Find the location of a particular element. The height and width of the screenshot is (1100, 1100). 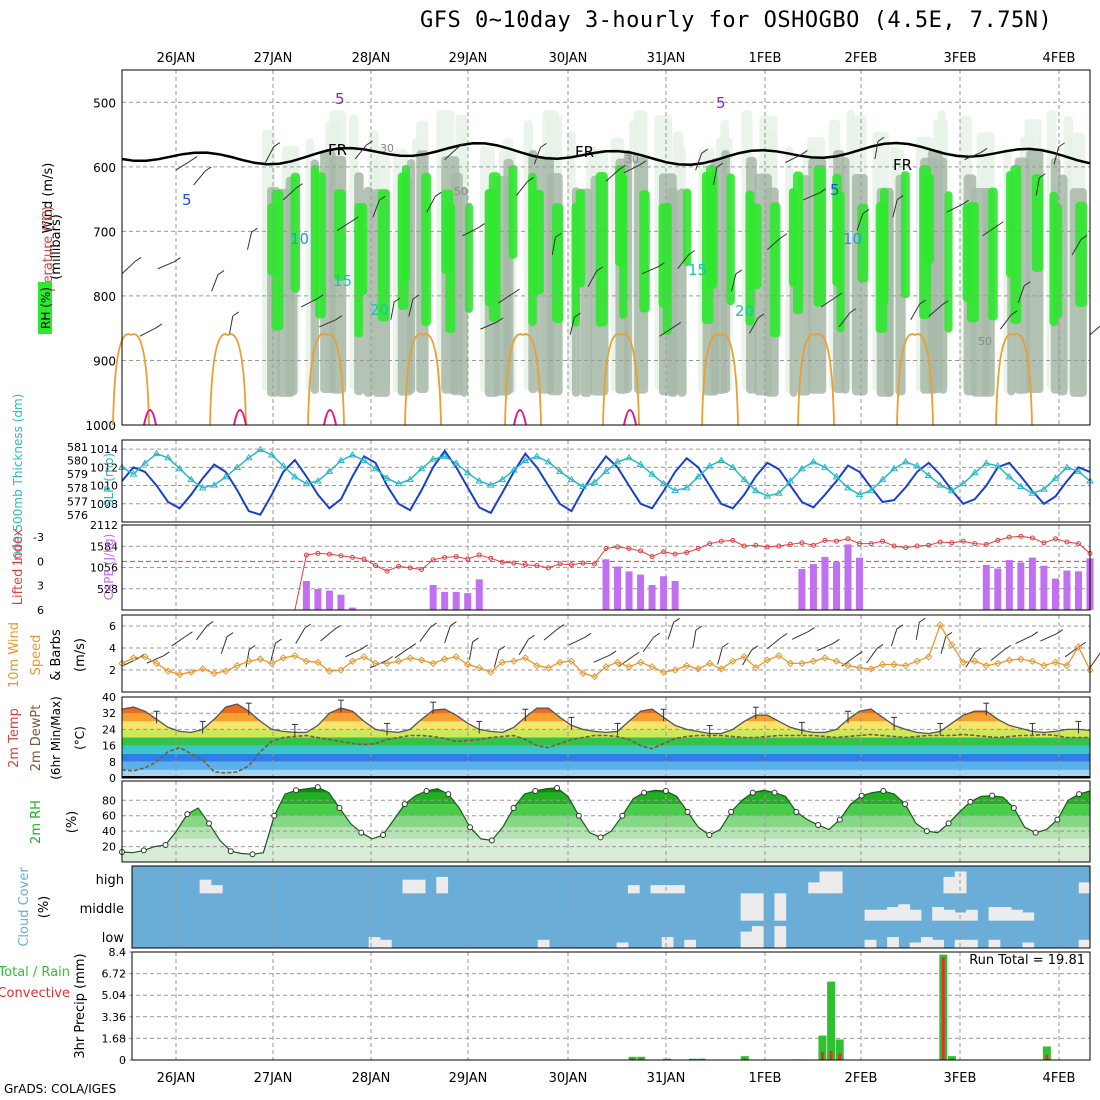

rh-legend-swatch is located at coordinates (45, 308).